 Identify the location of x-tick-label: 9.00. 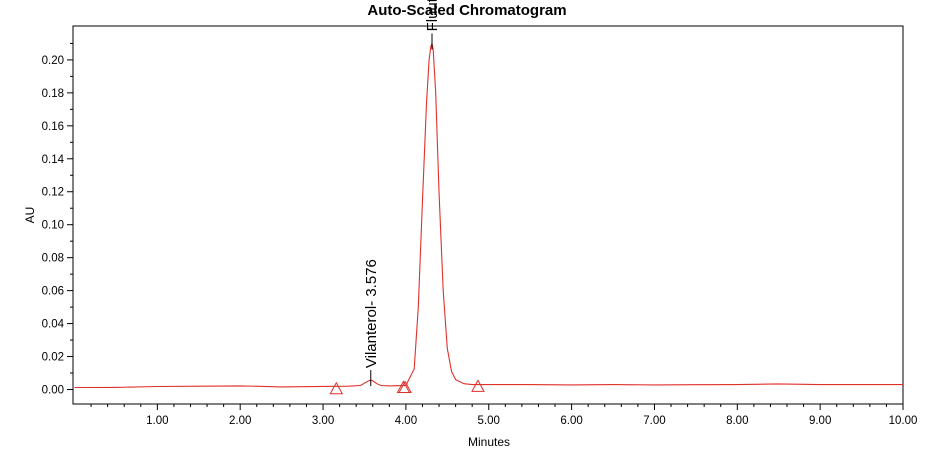
(820, 421).